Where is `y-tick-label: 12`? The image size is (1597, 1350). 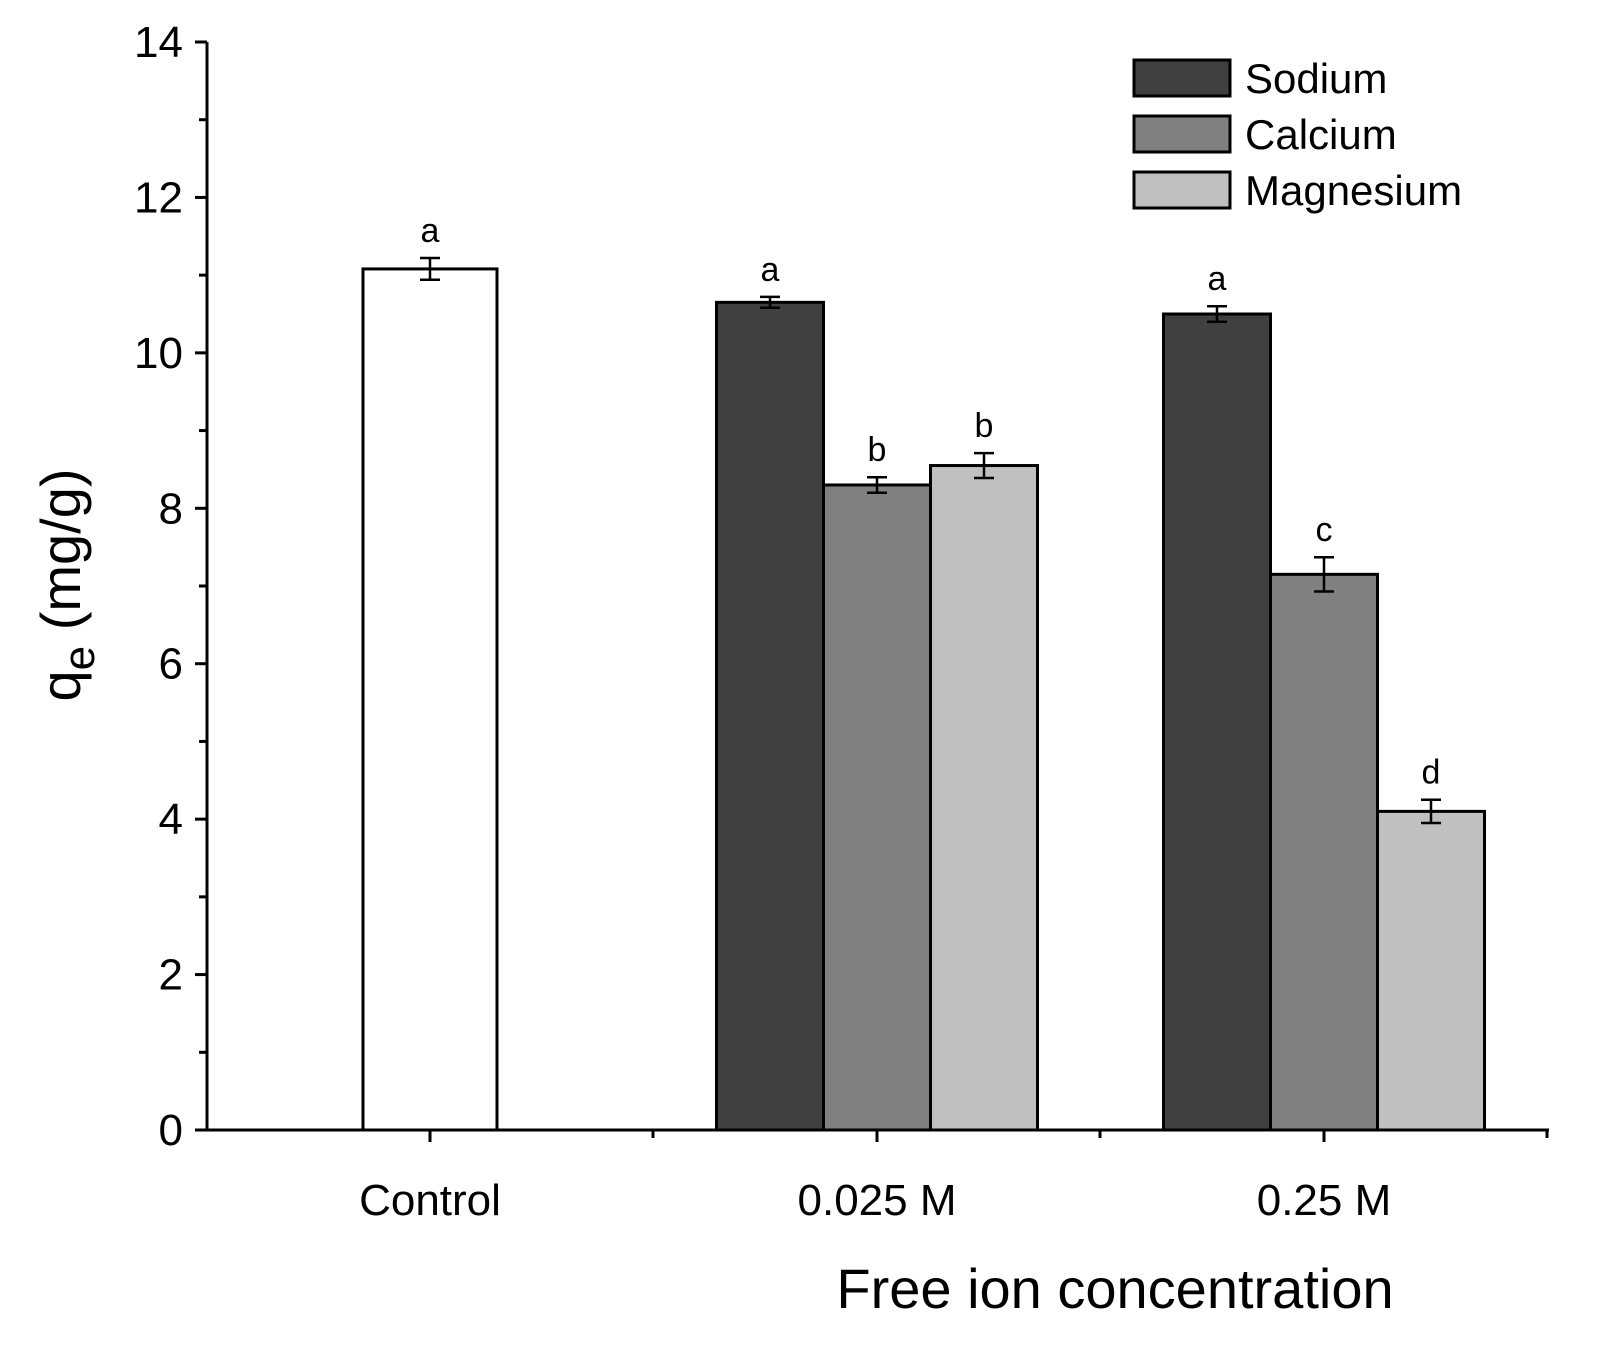 y-tick-label: 12 is located at coordinates (158, 197).